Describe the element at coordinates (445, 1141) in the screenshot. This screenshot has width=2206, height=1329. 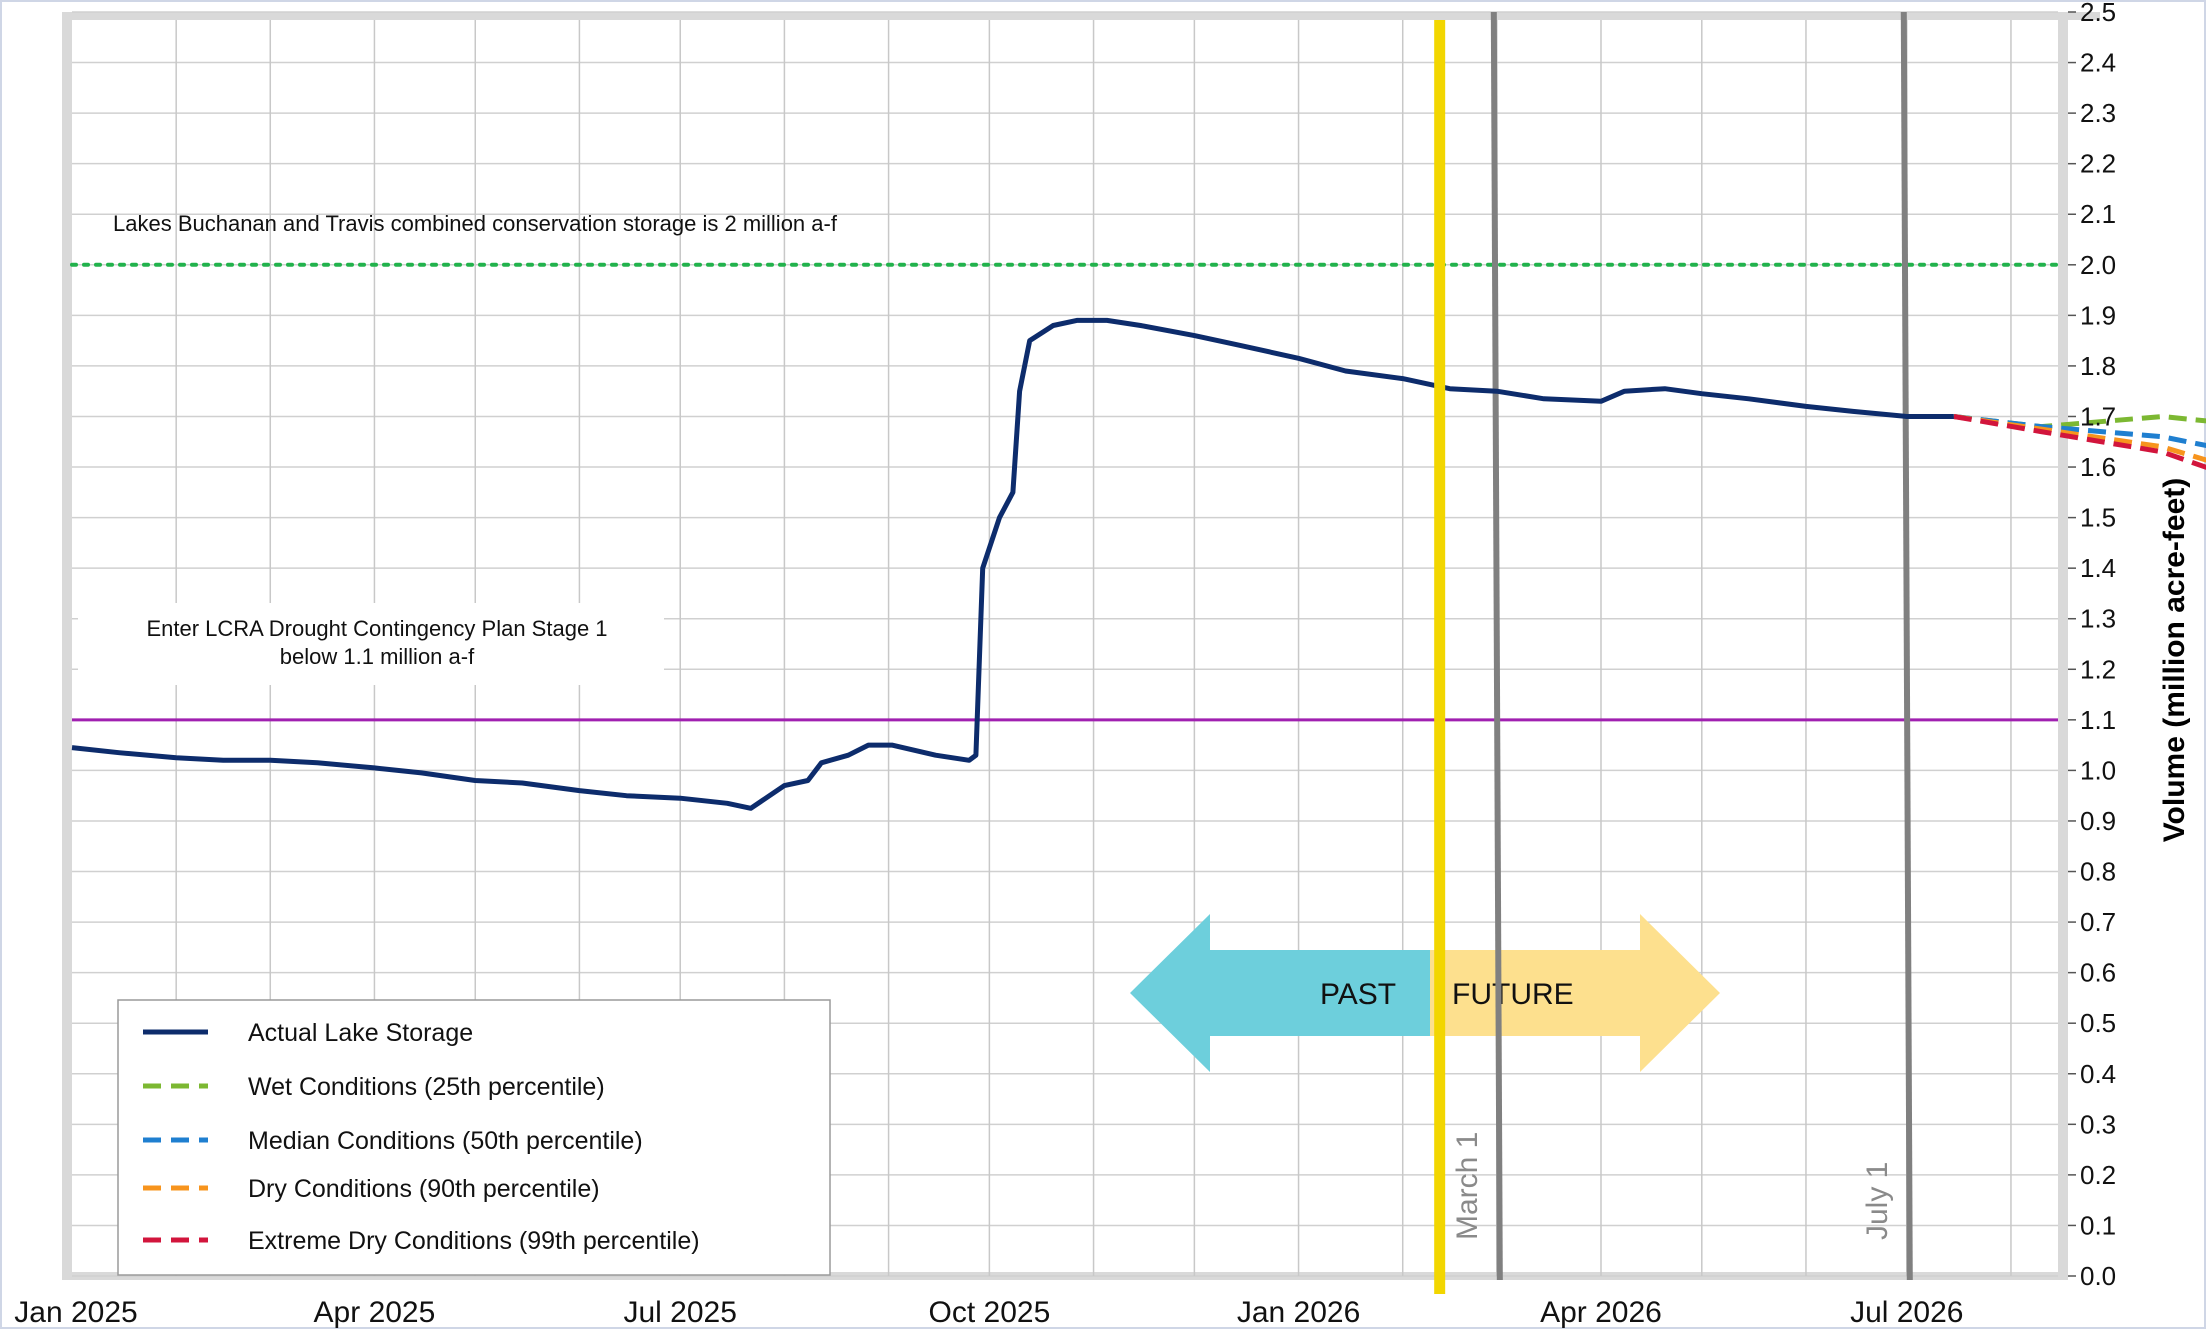
I see `legend-label: Median Conditions (50th percentile)` at that location.